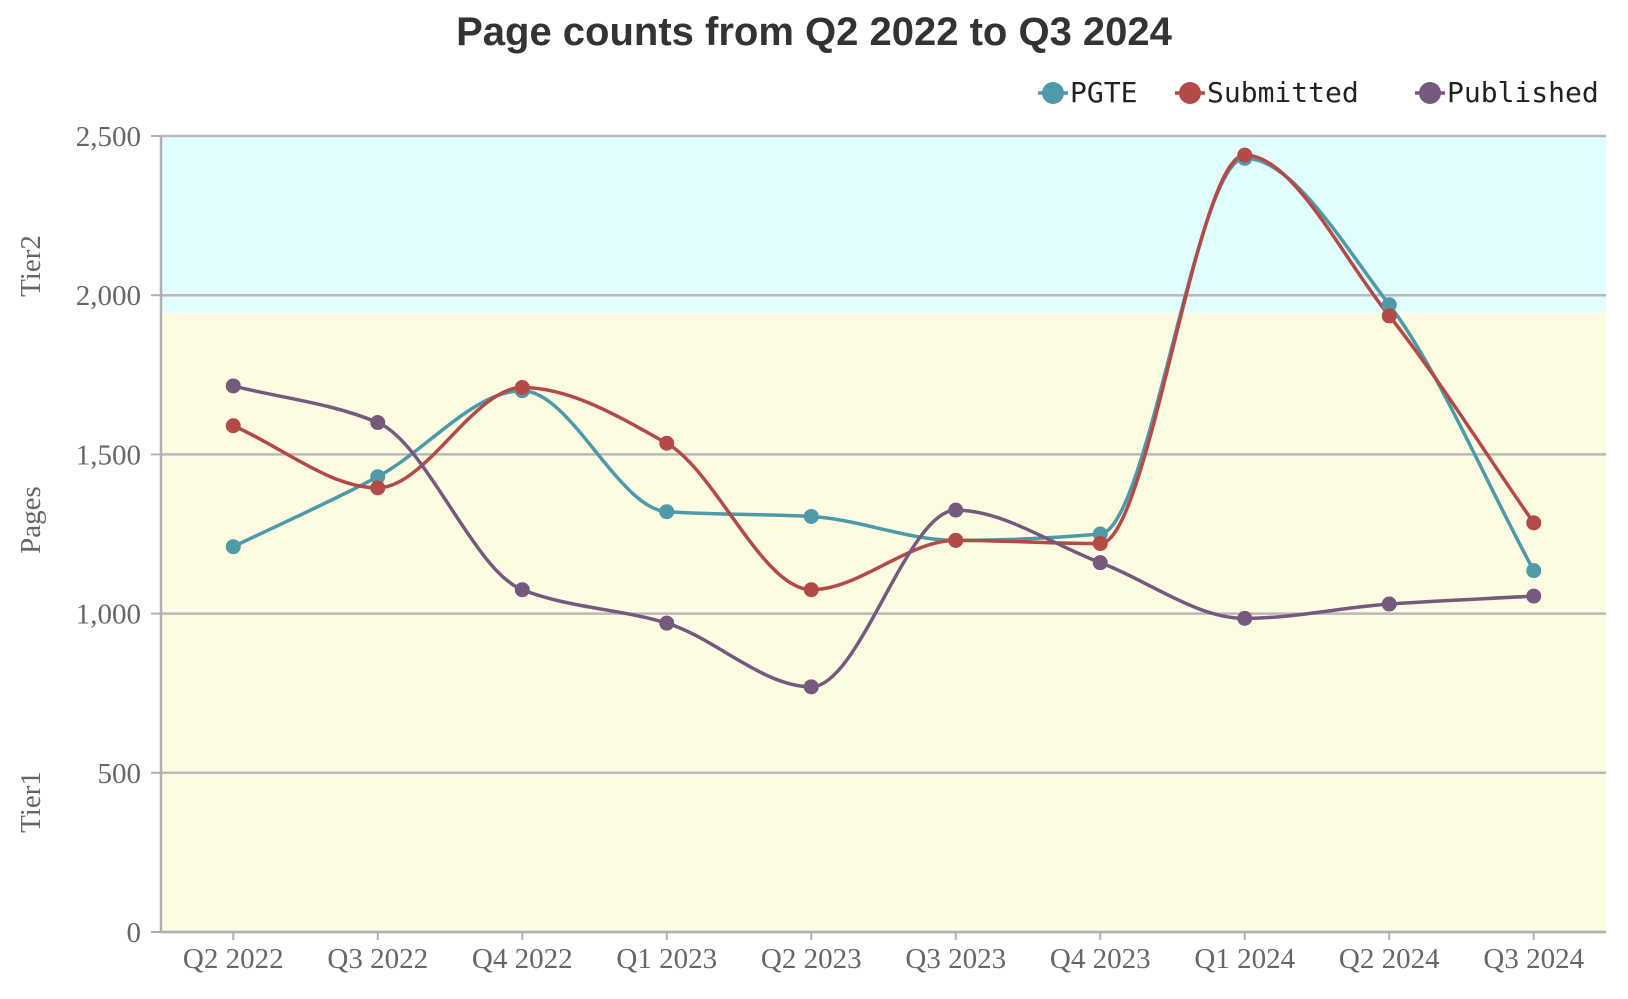 The height and width of the screenshot is (999, 1628). I want to click on legend-marker-published, so click(1430, 93).